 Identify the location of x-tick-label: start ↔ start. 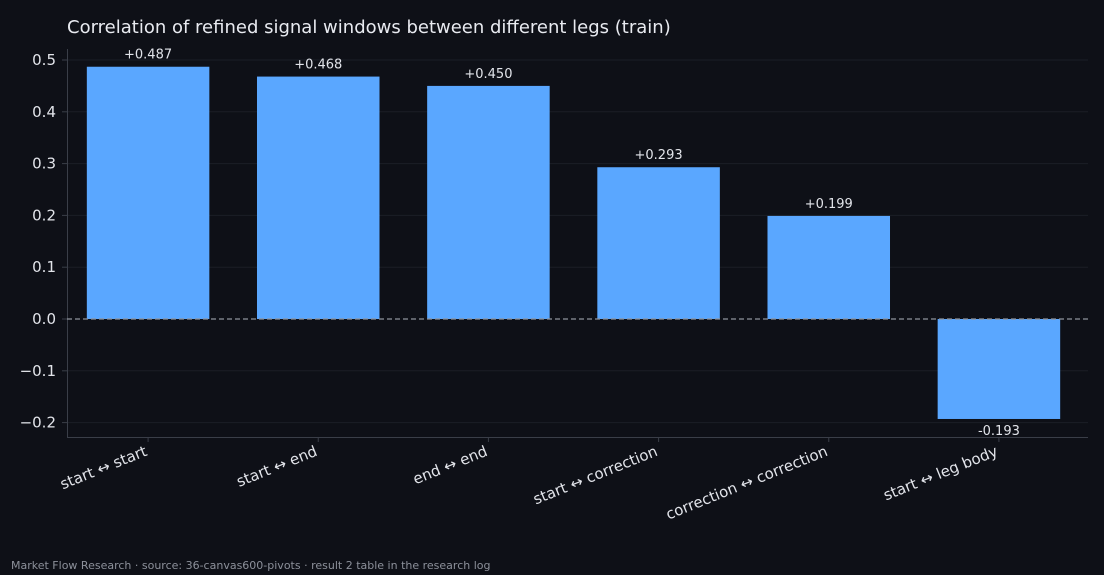
(104, 467).